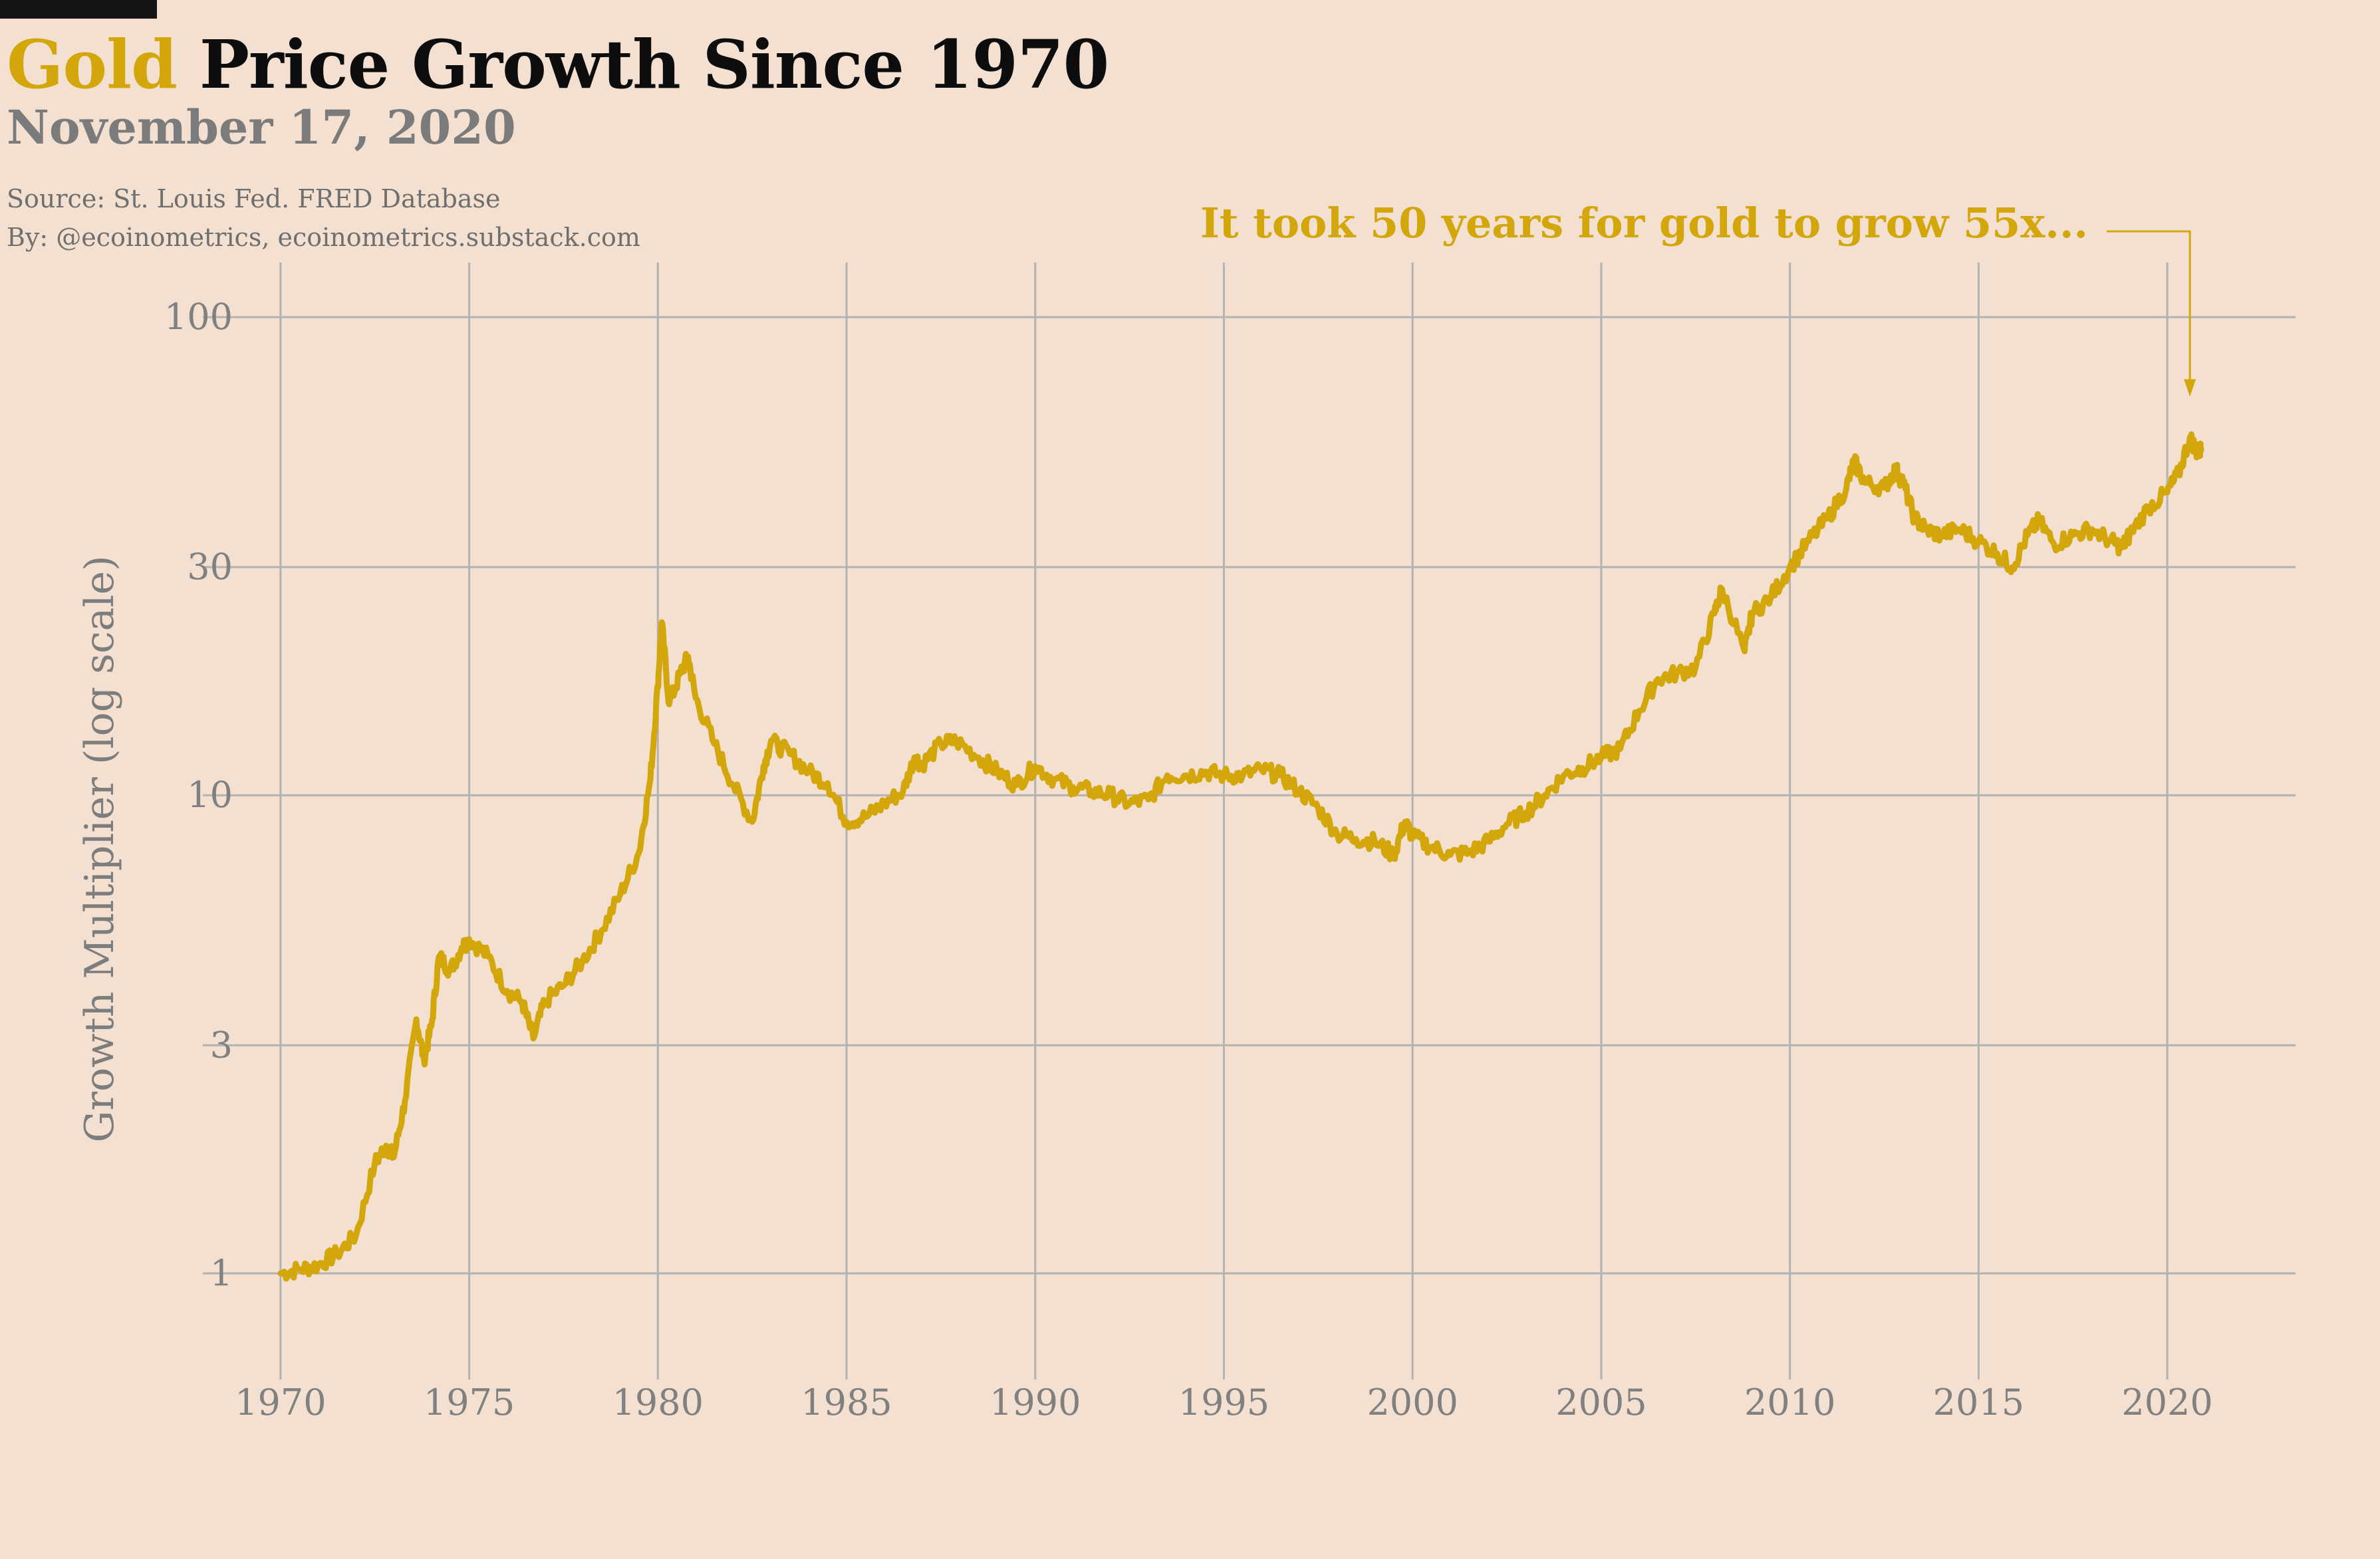  What do you see at coordinates (1789, 1402) in the screenshot?
I see `x-tick-label: 2010` at bounding box center [1789, 1402].